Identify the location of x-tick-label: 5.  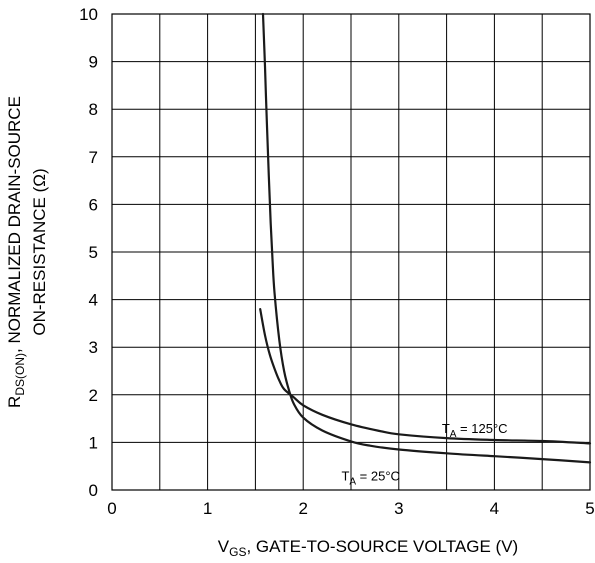
(589, 508).